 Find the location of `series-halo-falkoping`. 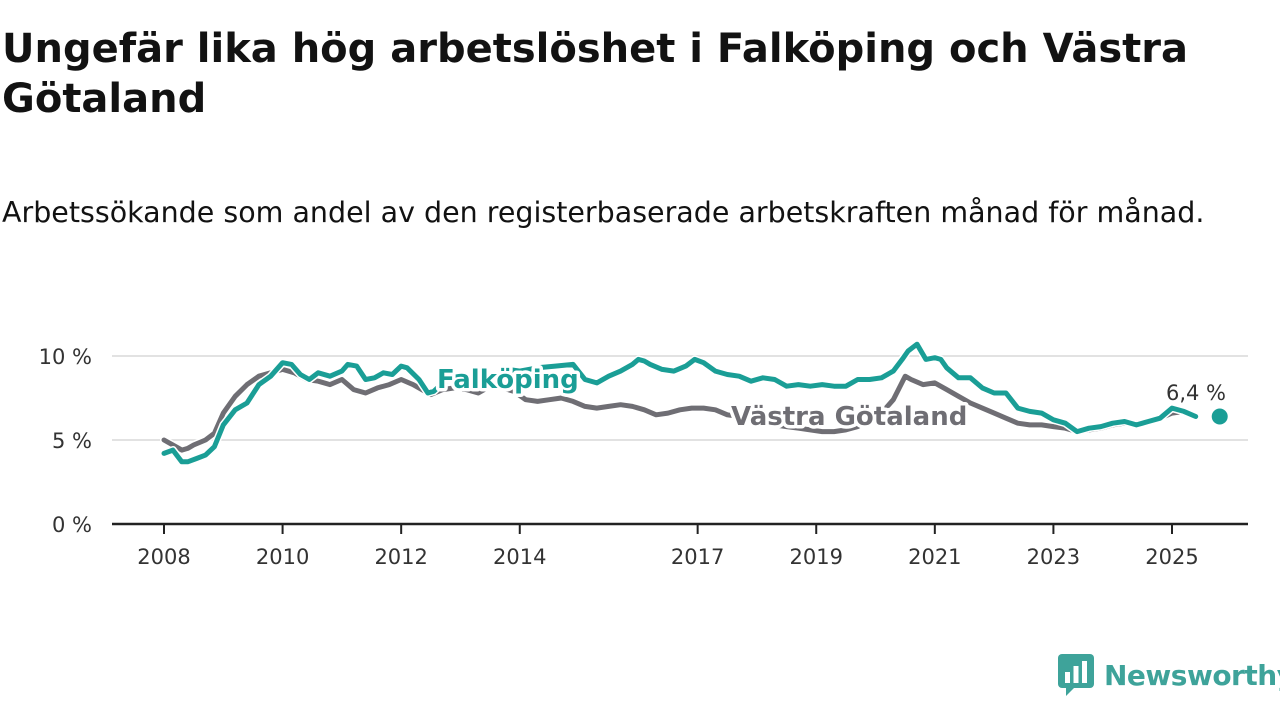

series-halo-falkoping is located at coordinates (680, 403).